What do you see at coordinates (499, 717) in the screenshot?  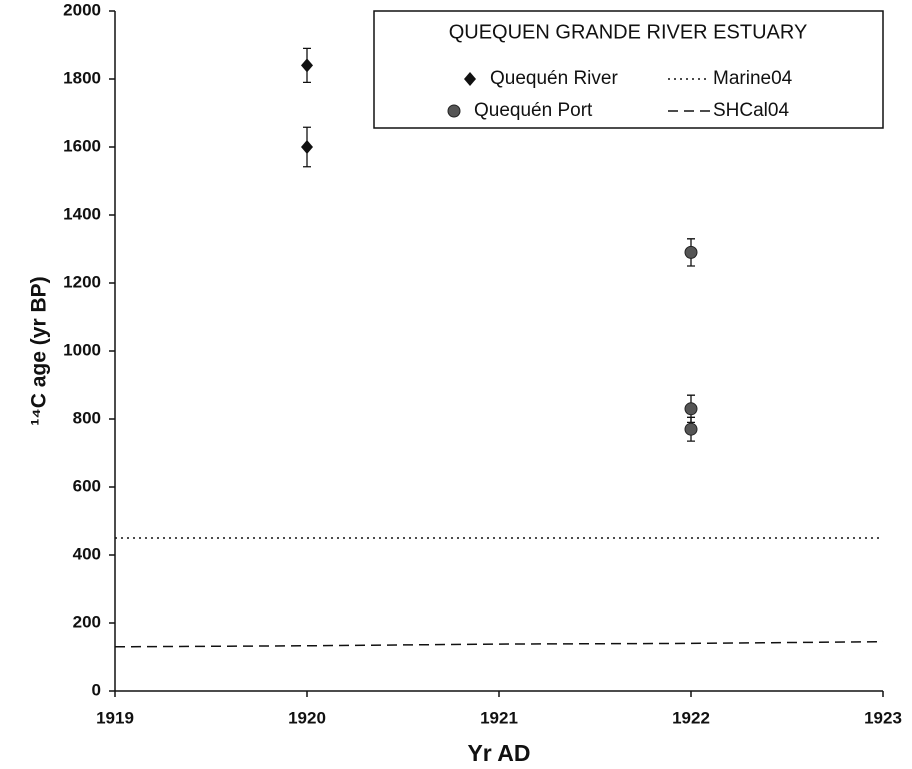 I see `x-tick-label: 1921` at bounding box center [499, 717].